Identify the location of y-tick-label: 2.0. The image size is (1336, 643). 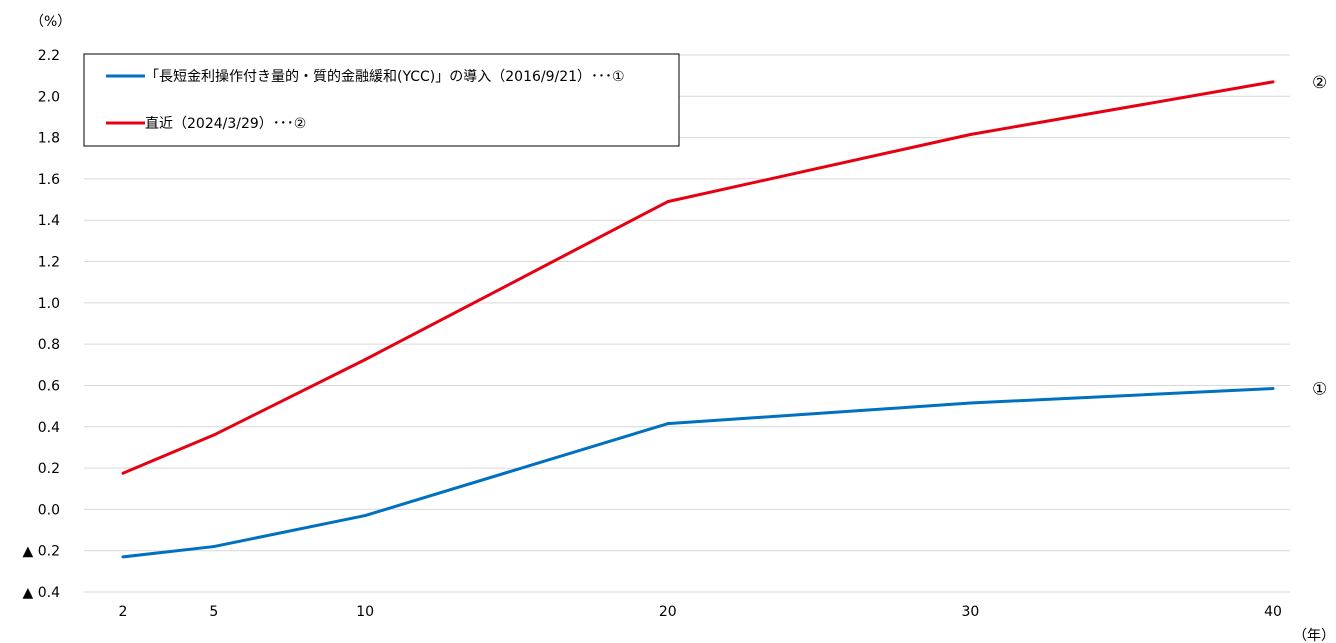
(49, 97).